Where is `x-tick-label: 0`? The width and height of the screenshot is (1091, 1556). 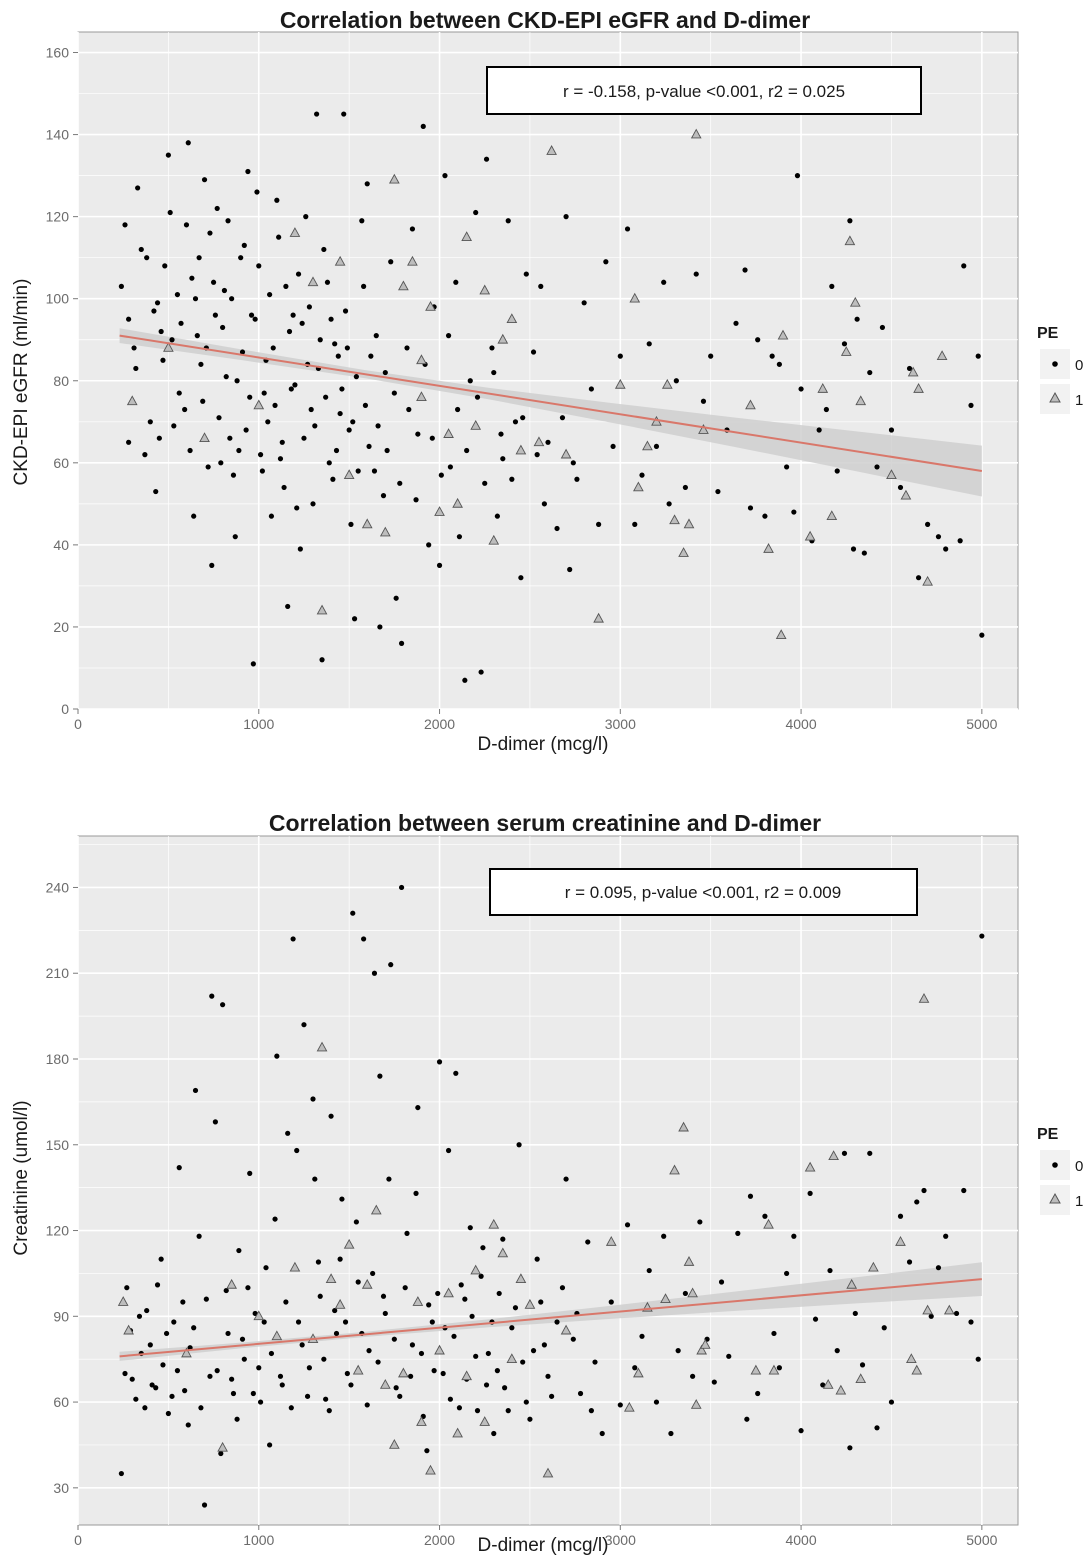 x-tick-label: 0 is located at coordinates (78, 1540).